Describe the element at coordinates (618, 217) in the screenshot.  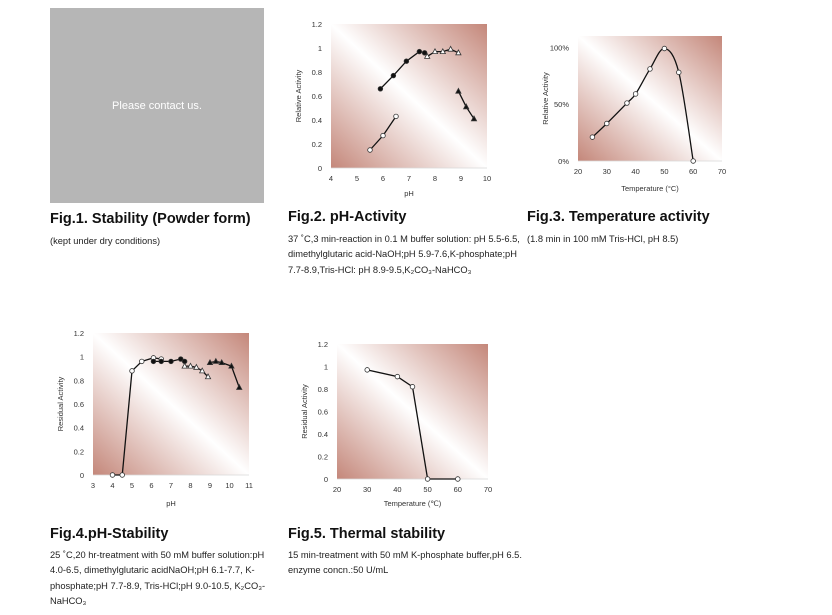
I see `fig3-title: Fig.3. Temperature activity` at that location.